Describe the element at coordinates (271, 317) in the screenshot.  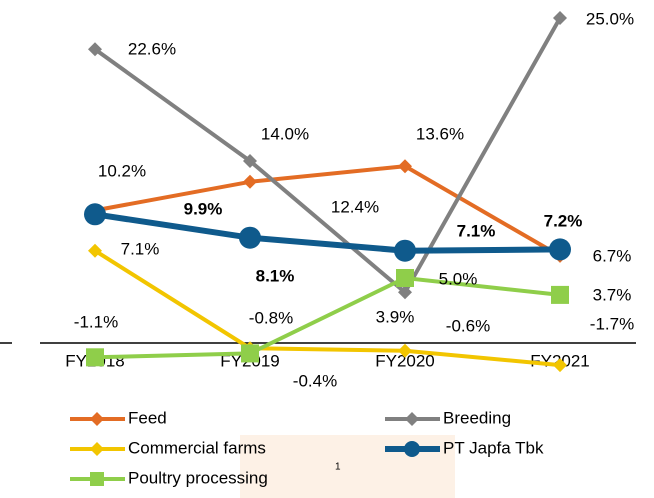
I see `data-label: -0.8%` at that location.